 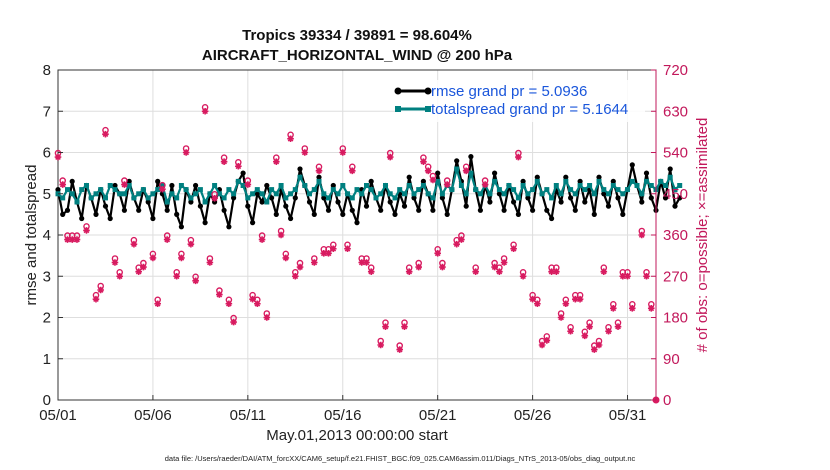 What do you see at coordinates (675, 235) in the screenshot?
I see `y-right-tick-label: 360` at bounding box center [675, 235].